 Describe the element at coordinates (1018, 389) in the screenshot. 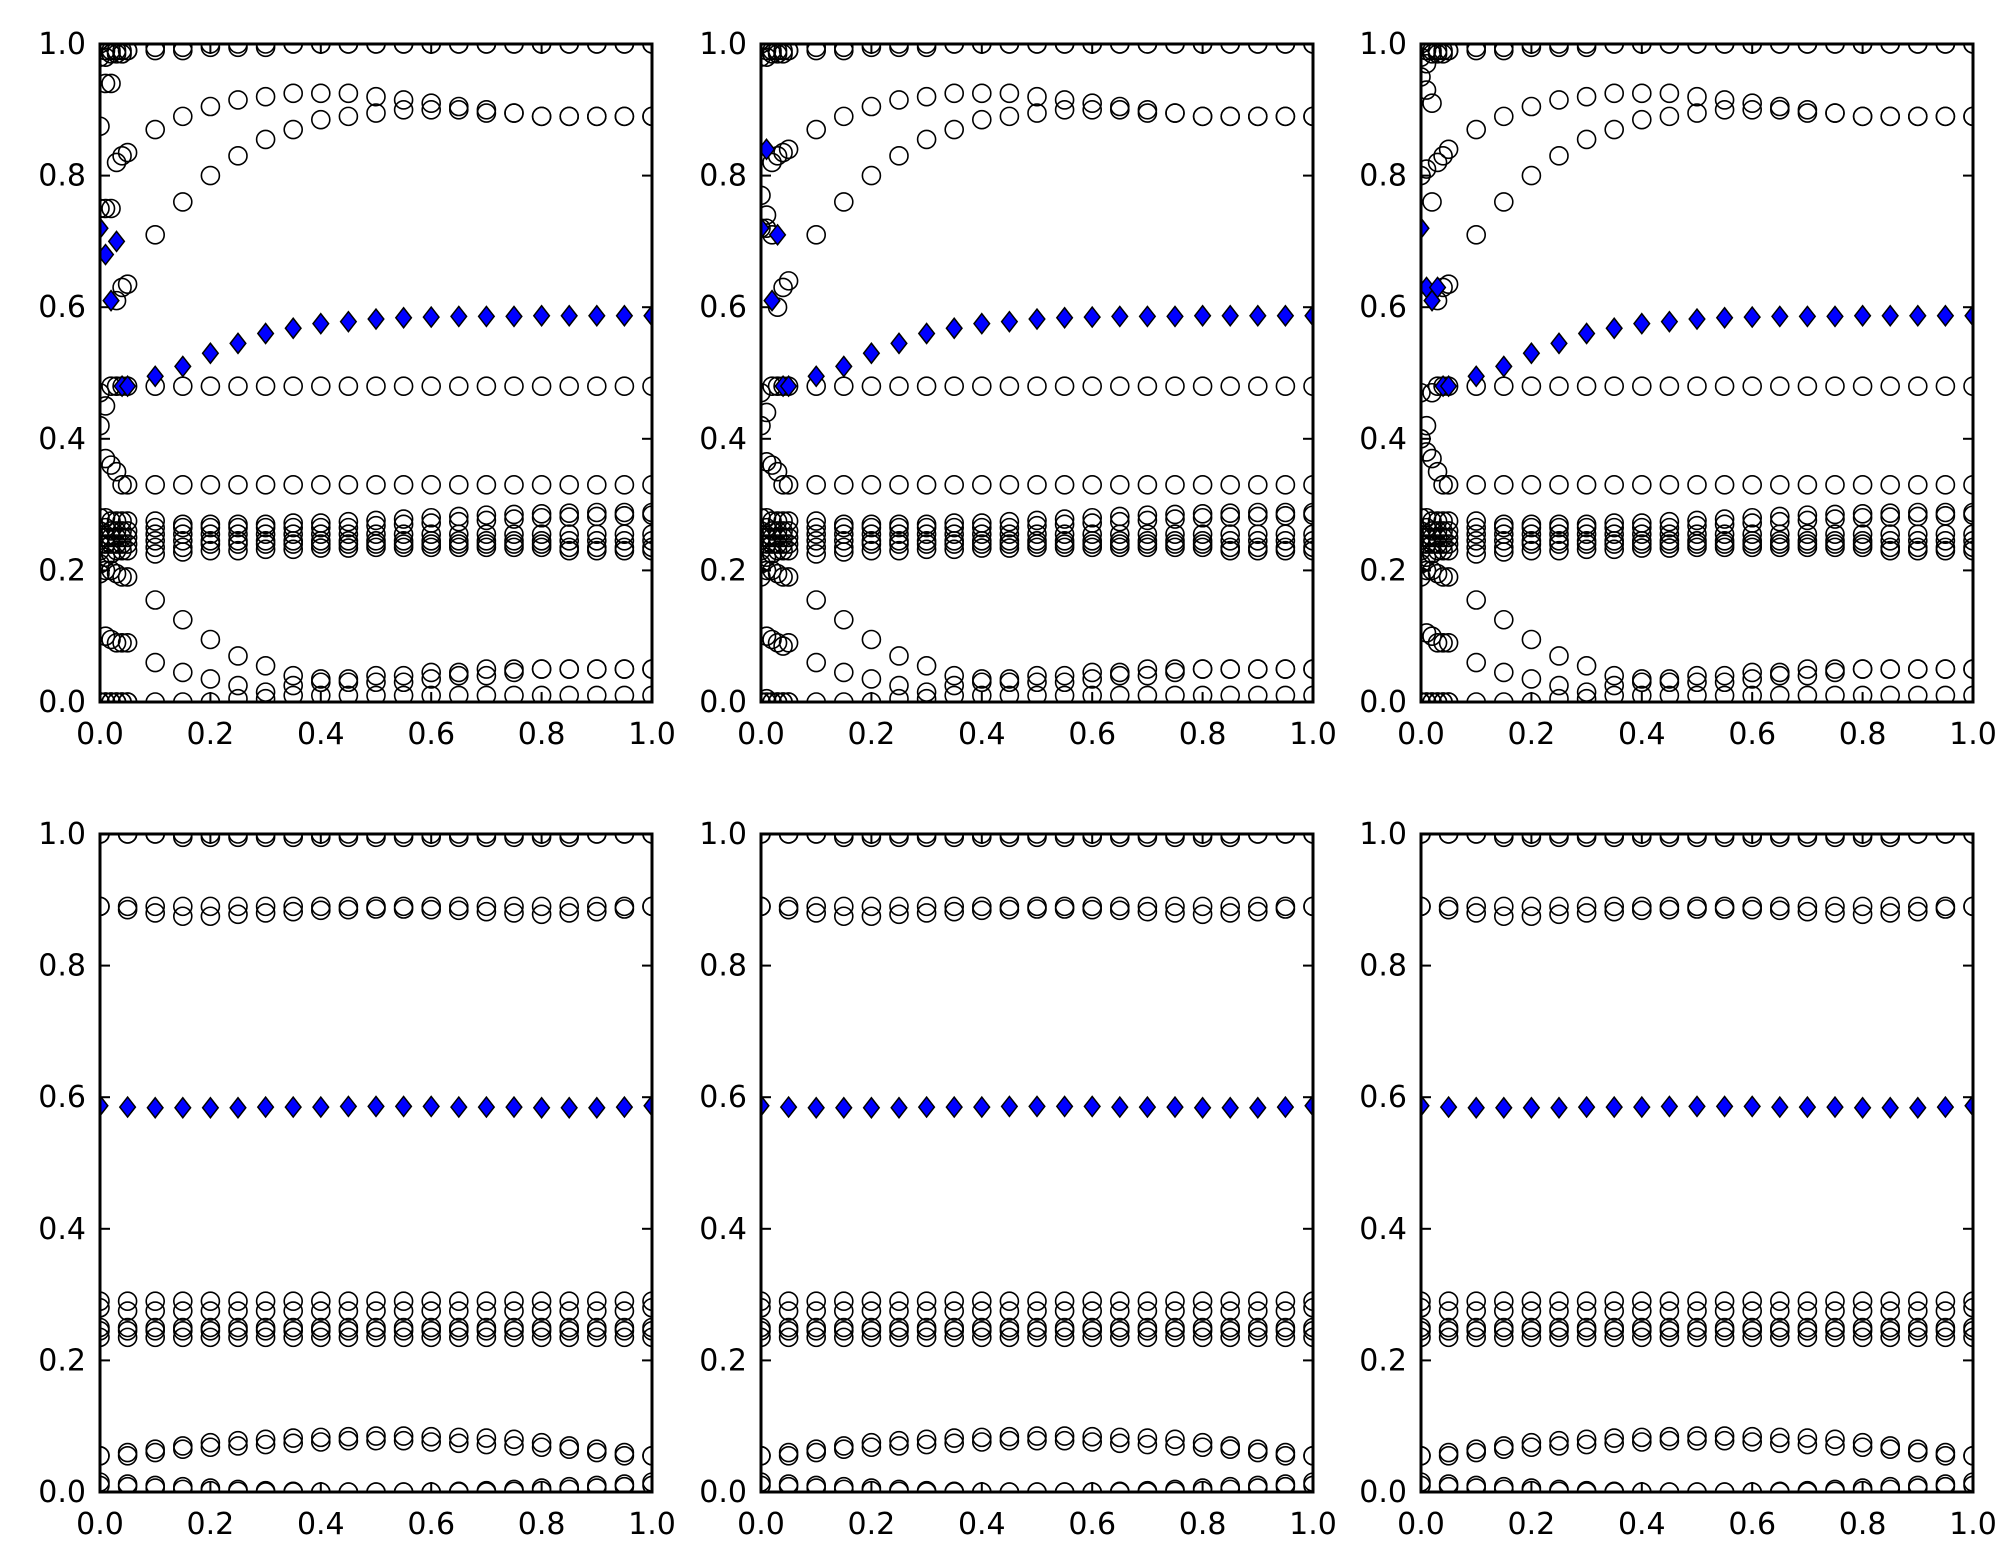

I see `chart-panel: 0.0 0.2 0.4 0.6 0.8 1.00.00.20.40.60.81.0` at that location.